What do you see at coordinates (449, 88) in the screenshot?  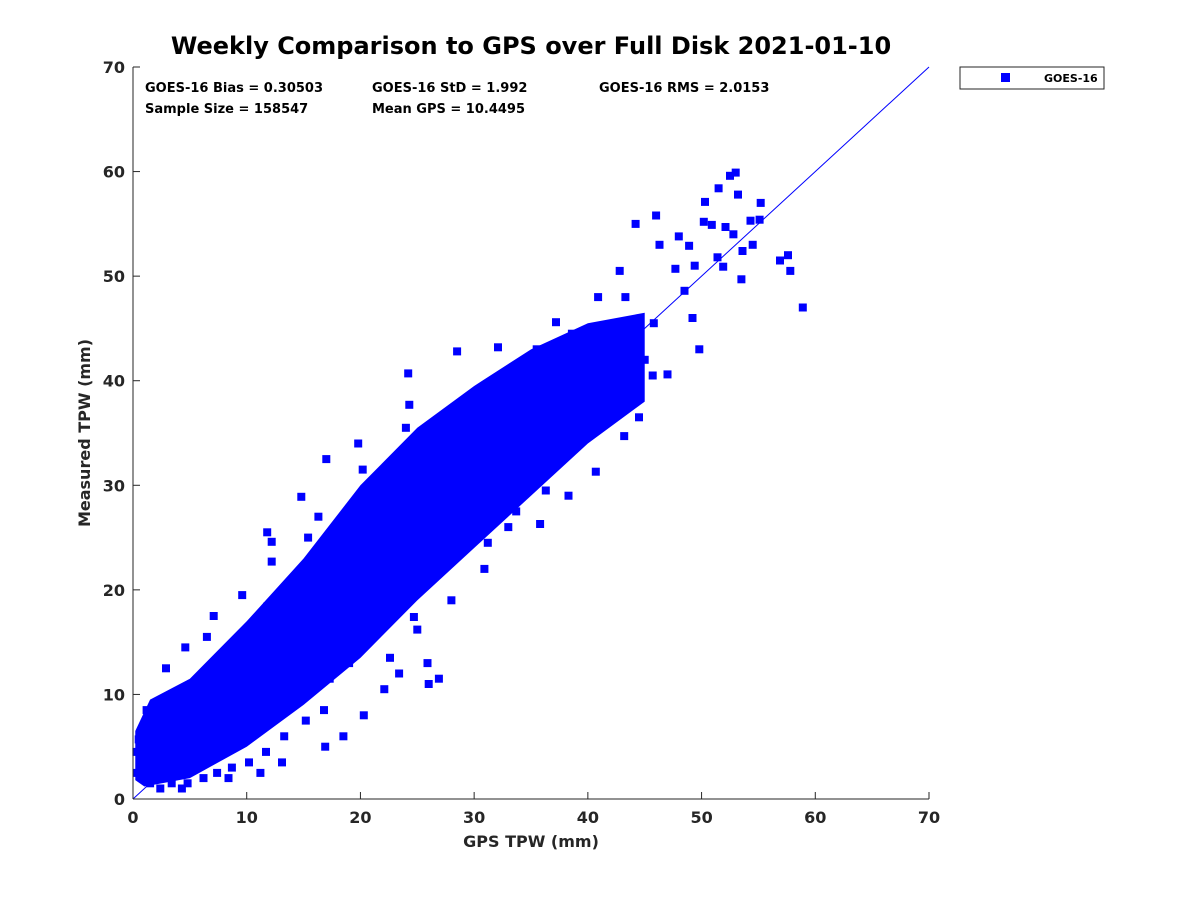 I see `std-stat: GOES-16 StD = 1.992` at bounding box center [449, 88].